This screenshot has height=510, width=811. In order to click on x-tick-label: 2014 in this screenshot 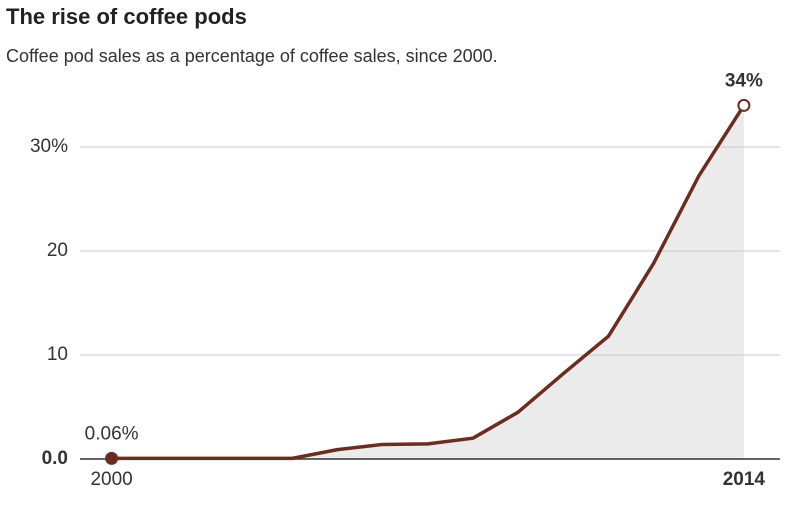, I will do `click(744, 479)`.